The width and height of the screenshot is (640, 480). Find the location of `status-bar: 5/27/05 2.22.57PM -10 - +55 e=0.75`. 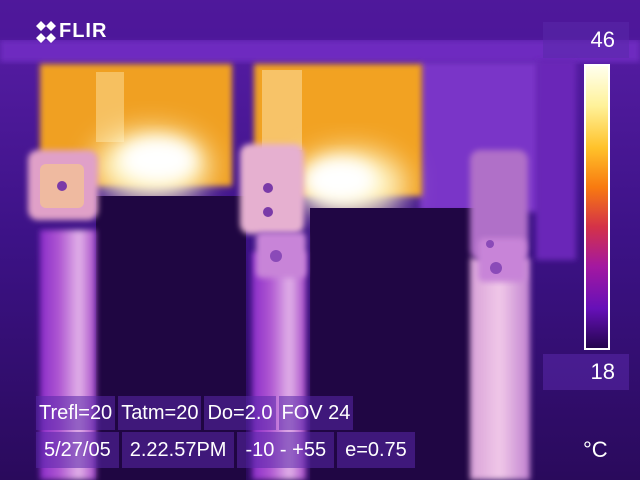

status-bar: 5/27/05 2.22.57PM -10 - +55 e=0.75 is located at coordinates (225, 450).